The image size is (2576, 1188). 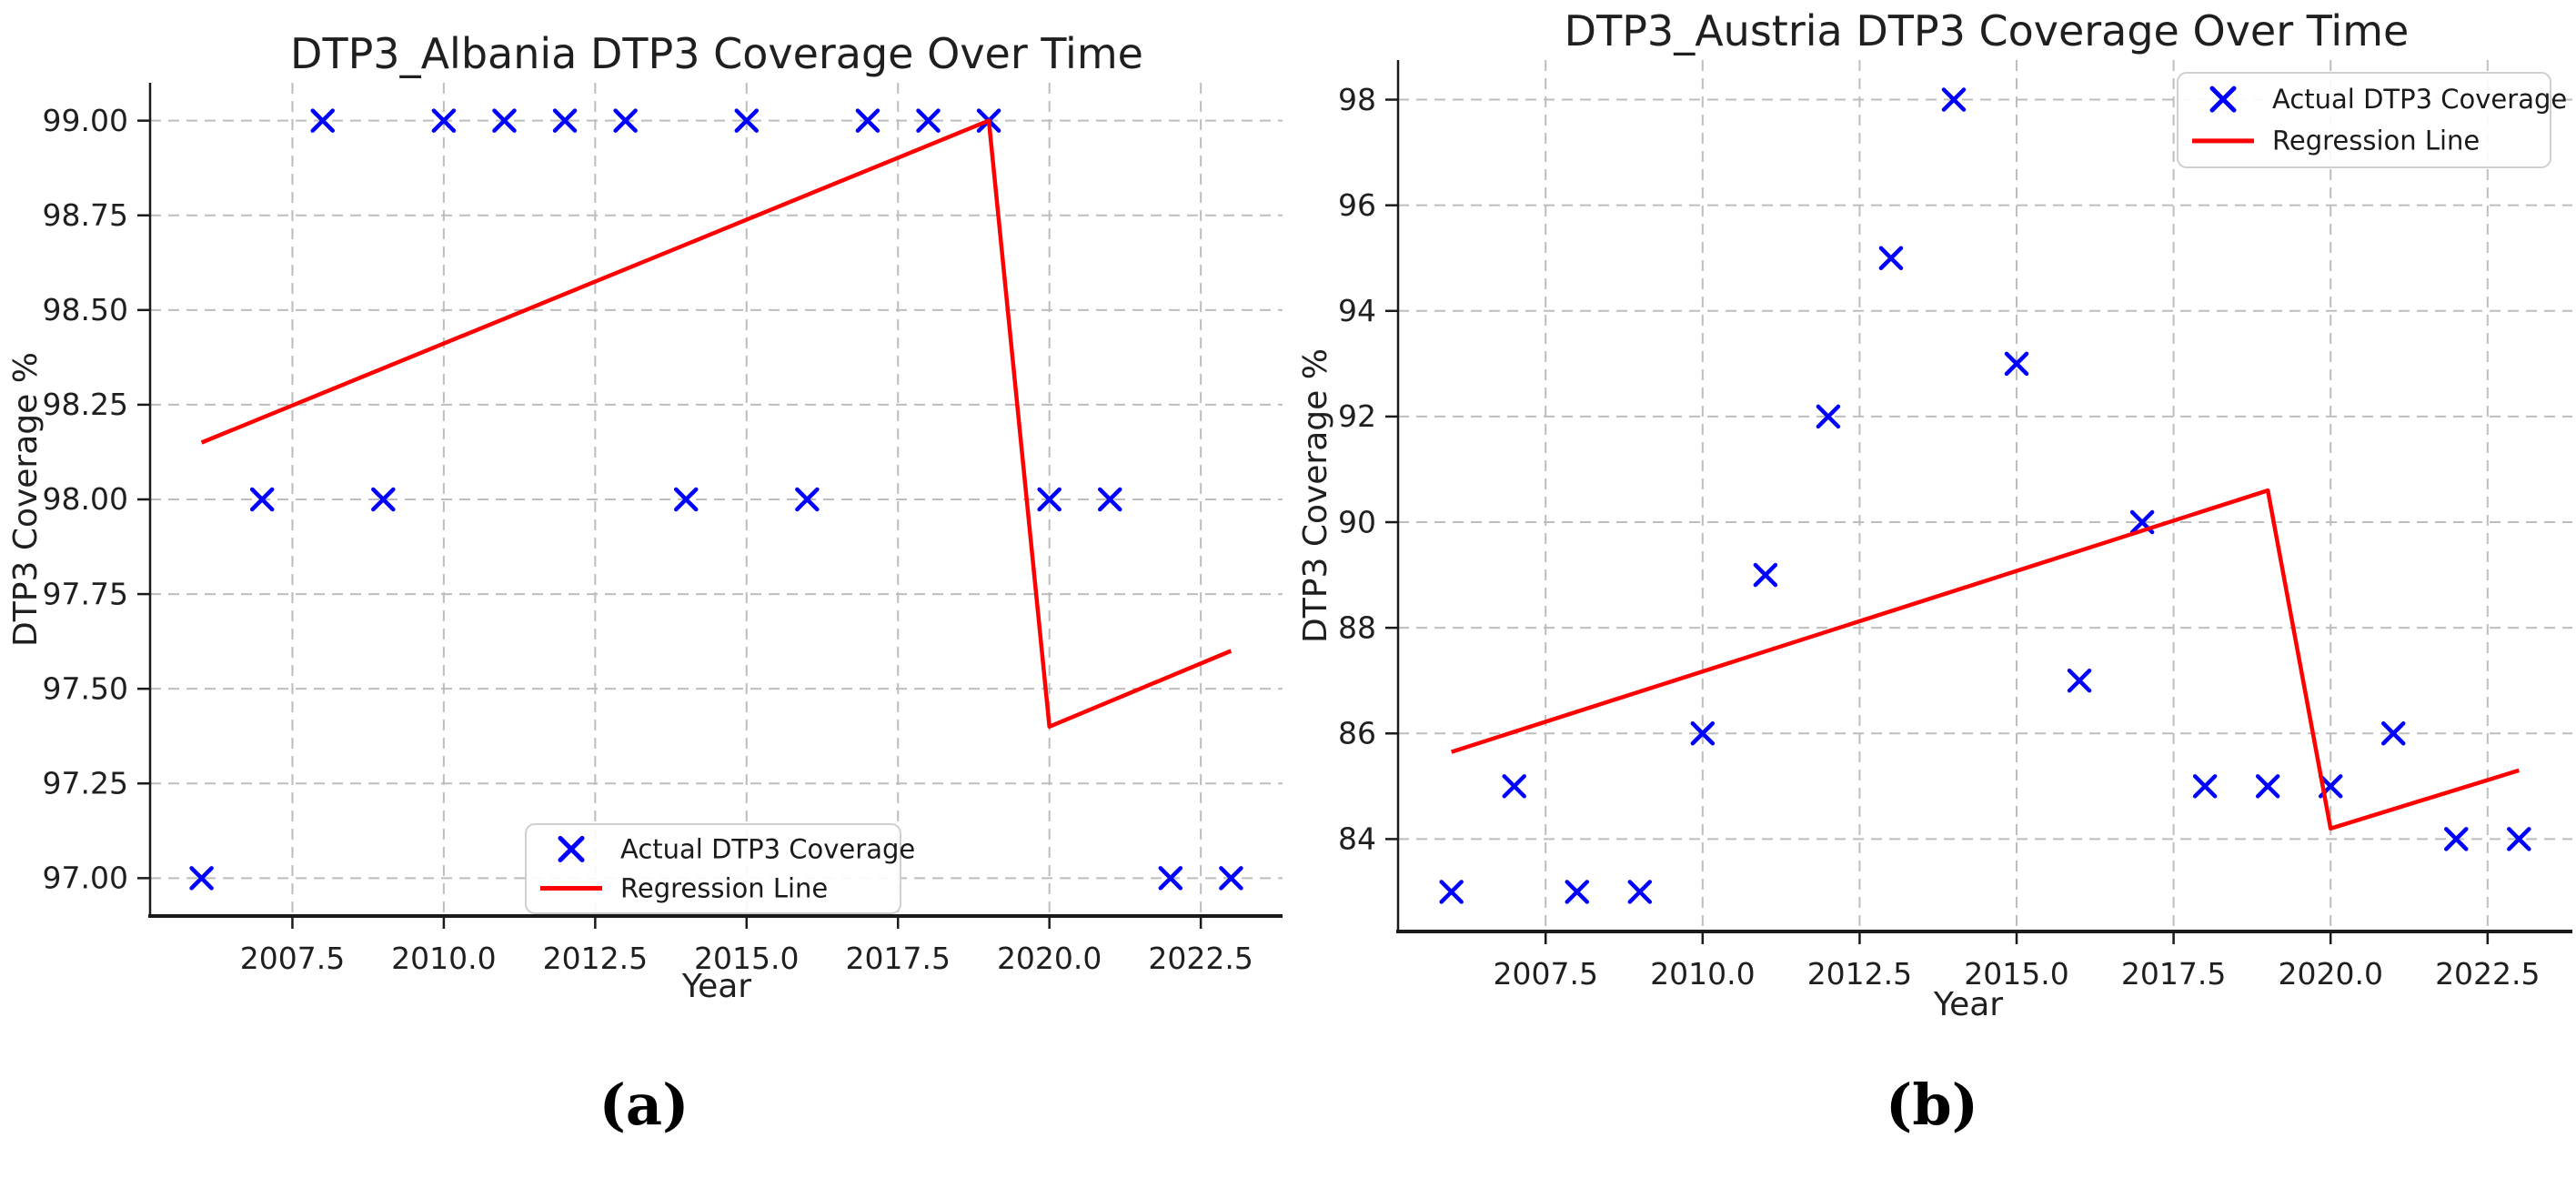 I want to click on y-tick-label: 98.25, so click(x=85, y=404).